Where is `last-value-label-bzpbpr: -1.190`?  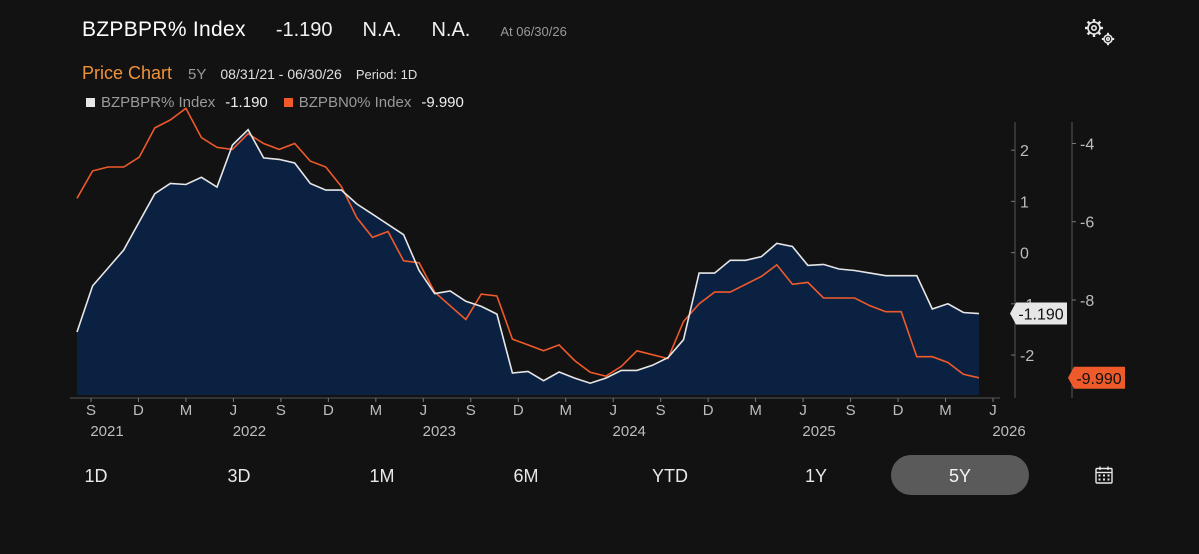 last-value-label-bzpbpr: -1.190 is located at coordinates (1038, 313).